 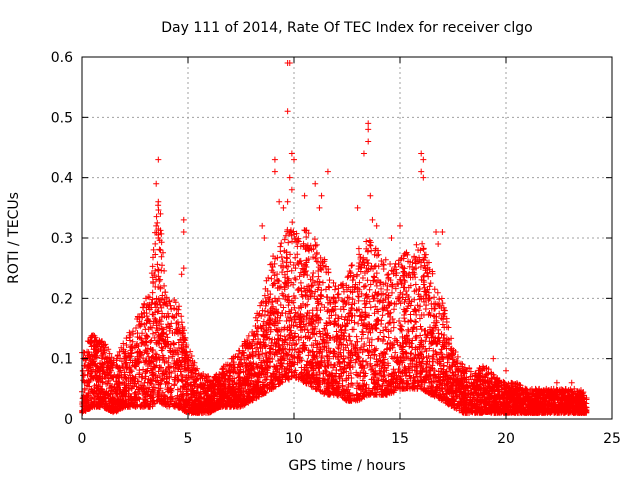 I want to click on y-tick-label: 0.4, so click(x=62, y=179).